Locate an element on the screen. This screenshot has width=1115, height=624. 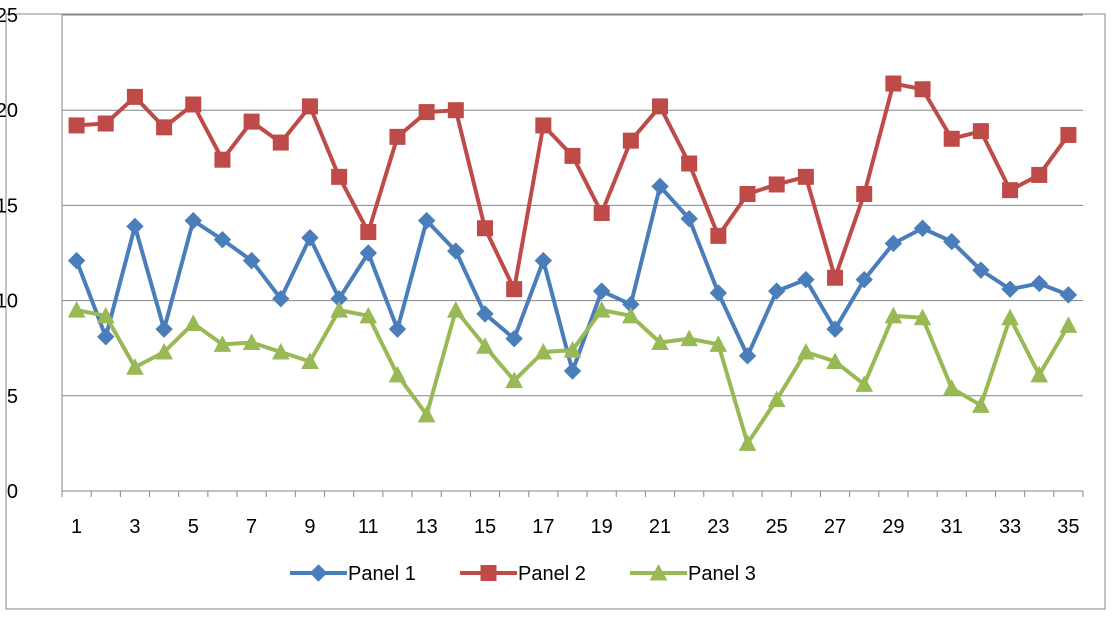
x-tick-label: 35 is located at coordinates (1068, 527).